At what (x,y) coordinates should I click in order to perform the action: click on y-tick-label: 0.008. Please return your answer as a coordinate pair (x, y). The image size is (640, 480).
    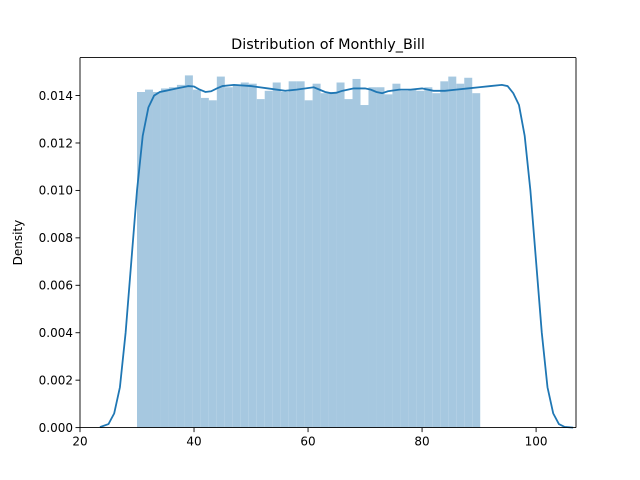
    Looking at the image, I should click on (56, 238).